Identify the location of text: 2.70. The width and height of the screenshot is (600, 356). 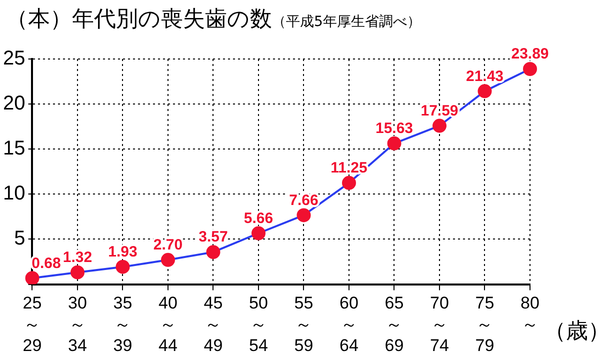
(168, 245).